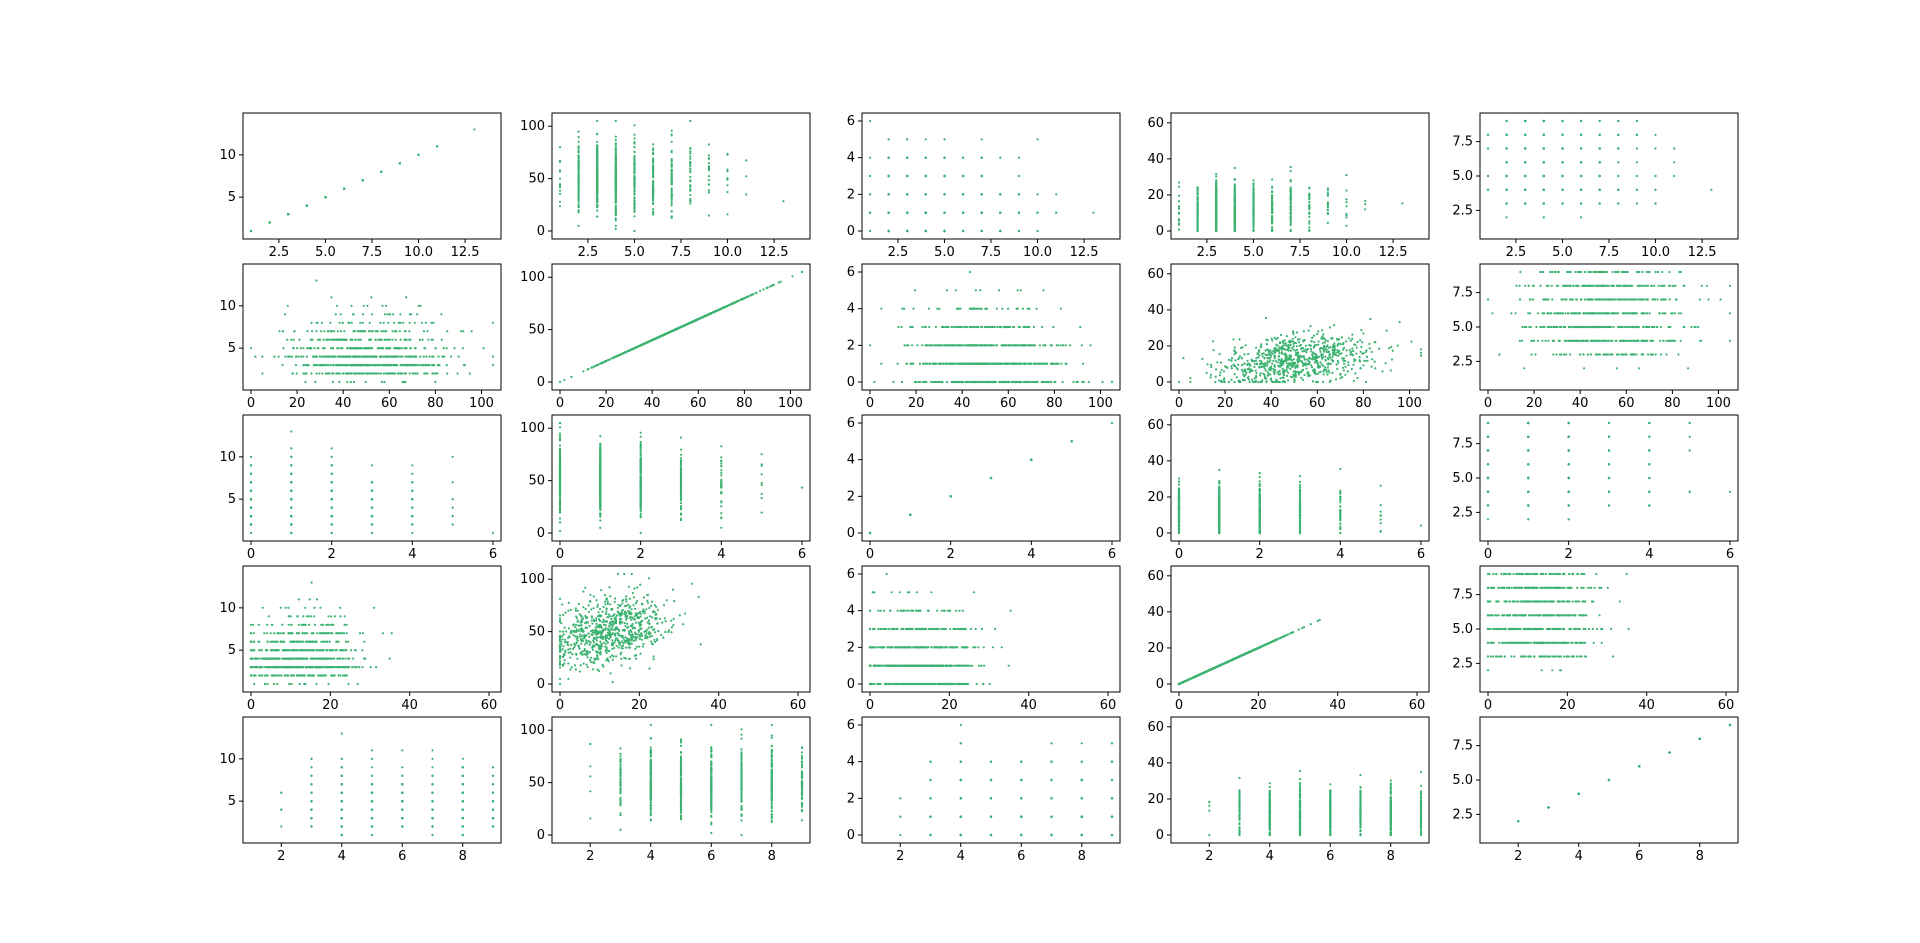  I want to click on y-tick-label: 10, so click(227, 306).